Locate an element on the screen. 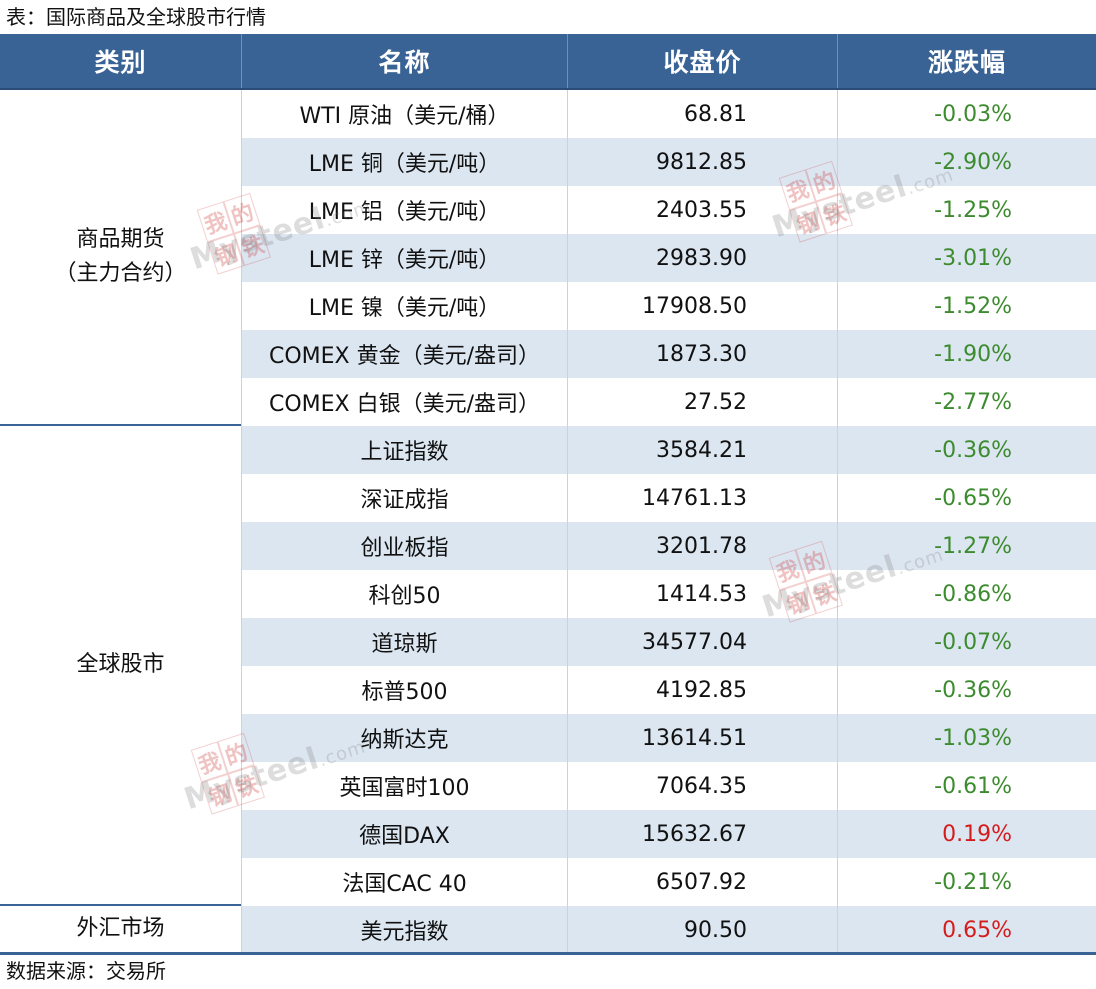 The image size is (1096, 989). header-category: 类别 is located at coordinates (121, 61).